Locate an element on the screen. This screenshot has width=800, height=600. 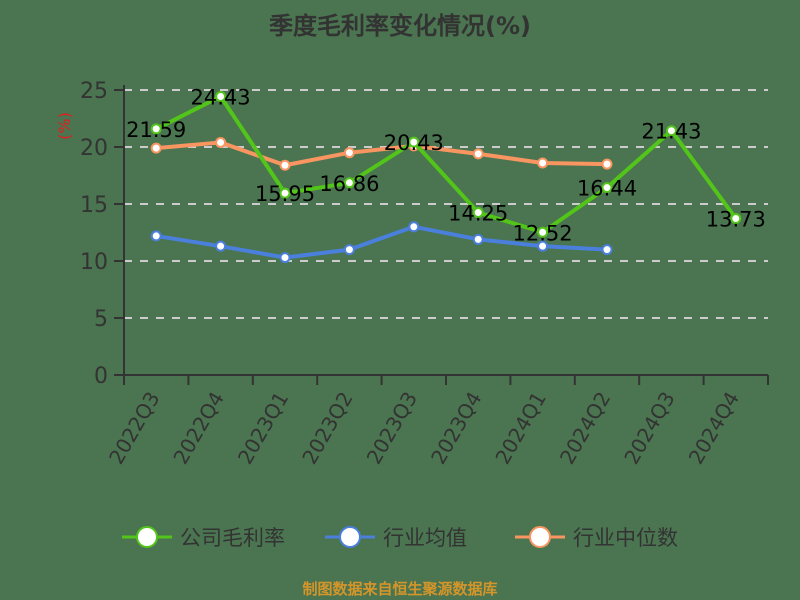
data-label: 24.43 is located at coordinates (221, 97).